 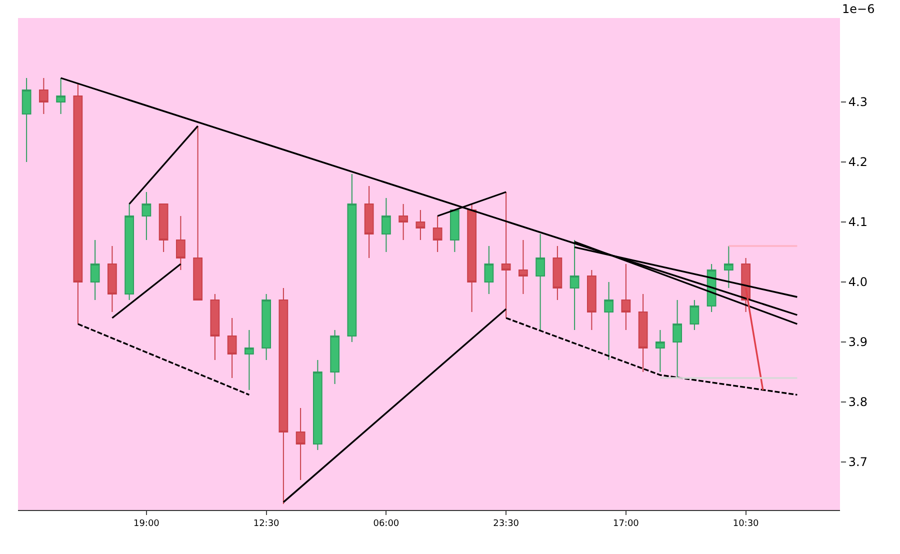 What do you see at coordinates (266, 523) in the screenshot?
I see `x-tick-label: 12:30` at bounding box center [266, 523].